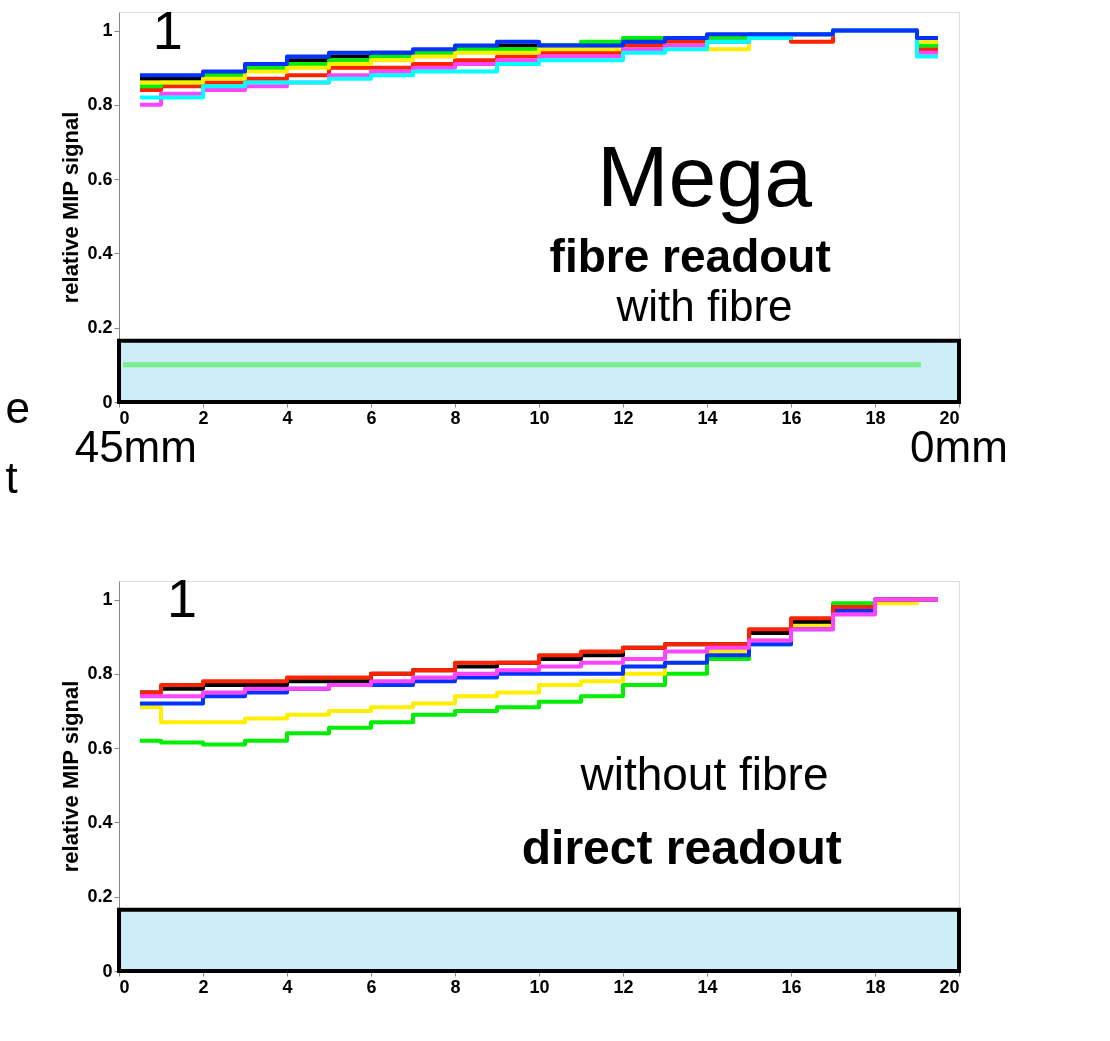  What do you see at coordinates (704, 175) in the screenshot?
I see `annotation: Mega` at bounding box center [704, 175].